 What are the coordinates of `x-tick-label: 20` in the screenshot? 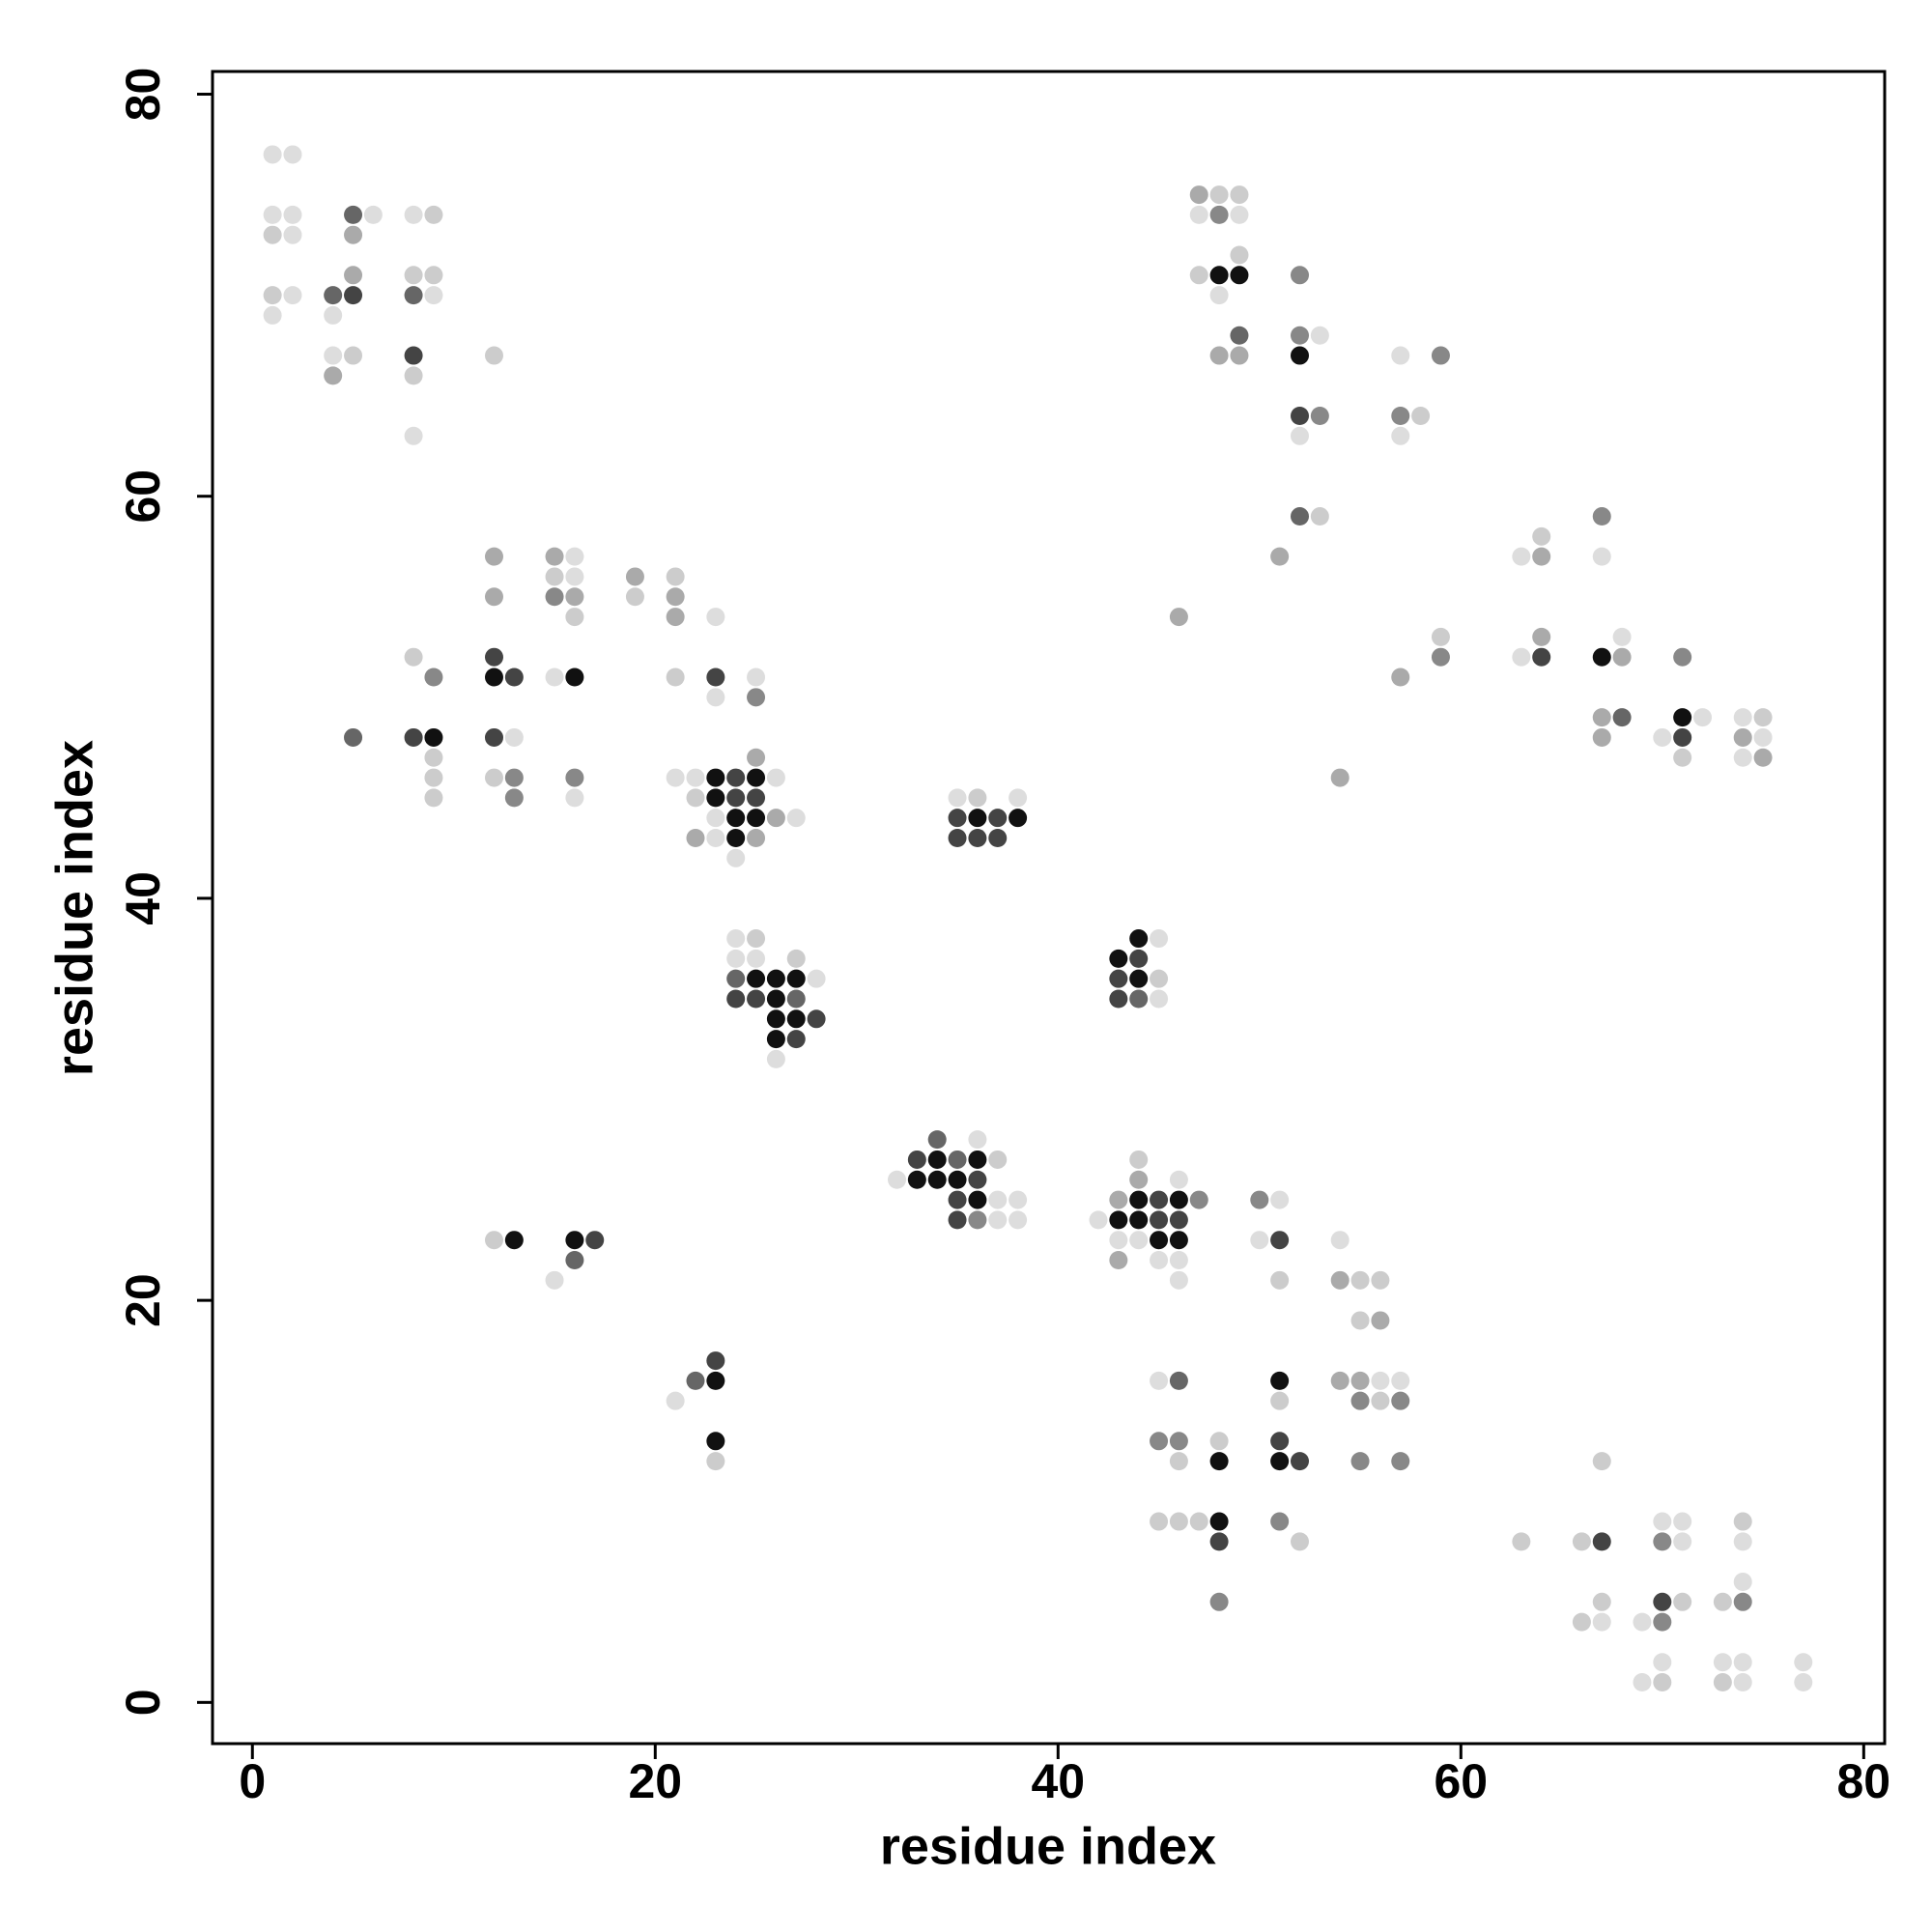 It's located at (655, 1781).